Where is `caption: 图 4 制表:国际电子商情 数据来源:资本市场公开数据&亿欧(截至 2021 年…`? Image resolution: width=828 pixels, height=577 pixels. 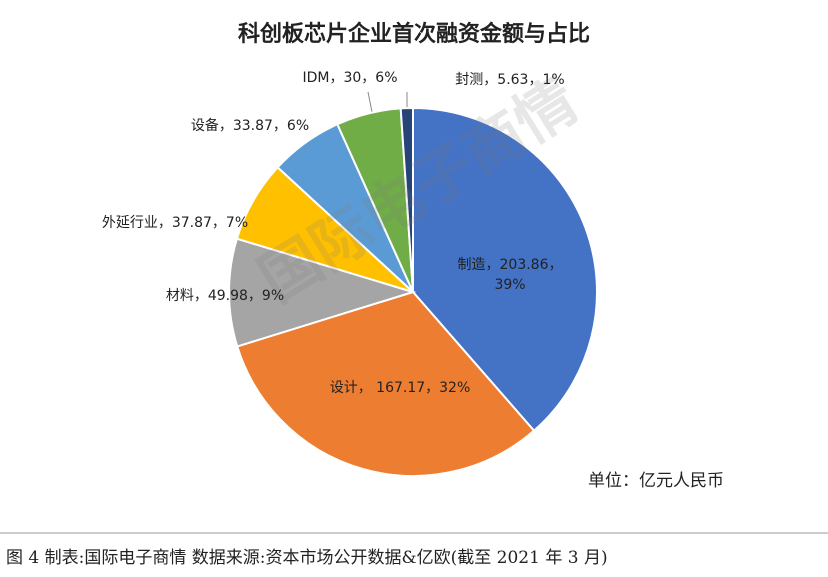 caption: 图 4 制表:国际电子商情 数据来源:资本市场公开数据&亿欧(截至 2021 年… is located at coordinates (307, 558).